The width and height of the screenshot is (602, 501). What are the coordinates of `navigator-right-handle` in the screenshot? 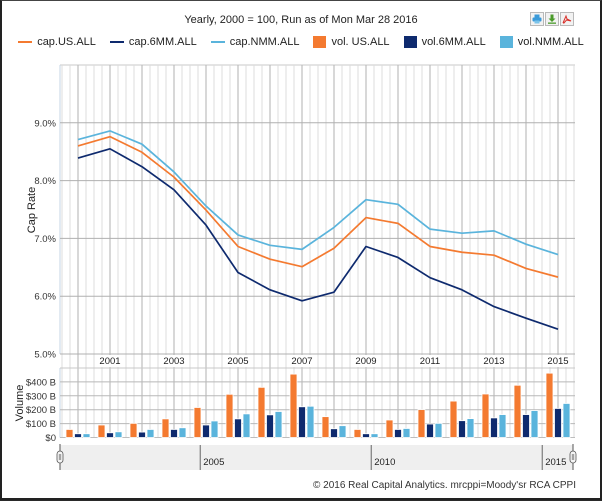 It's located at (573, 457).